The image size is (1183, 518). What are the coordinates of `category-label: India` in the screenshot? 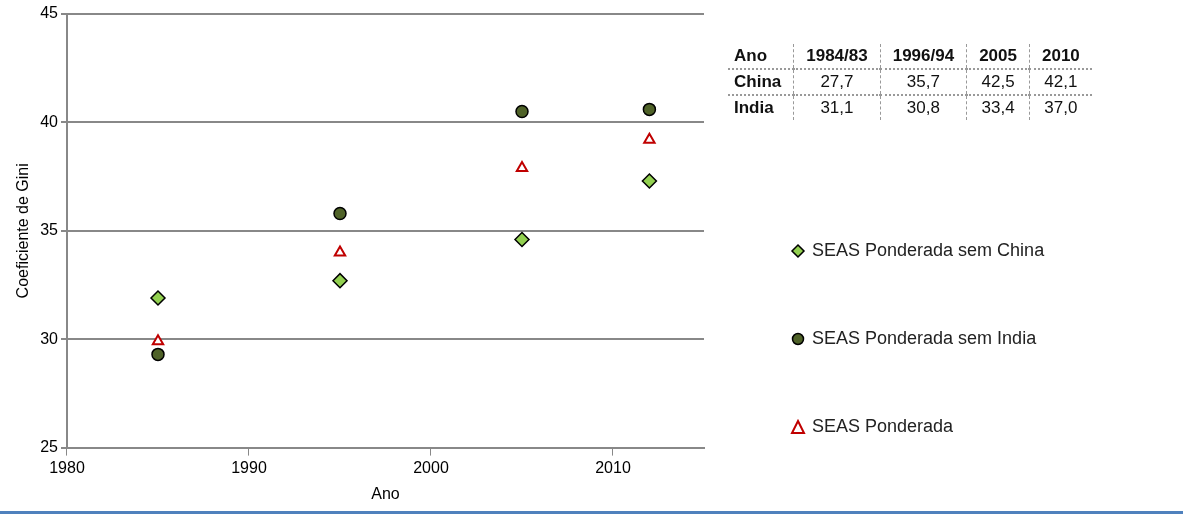 It's located at (754, 107).